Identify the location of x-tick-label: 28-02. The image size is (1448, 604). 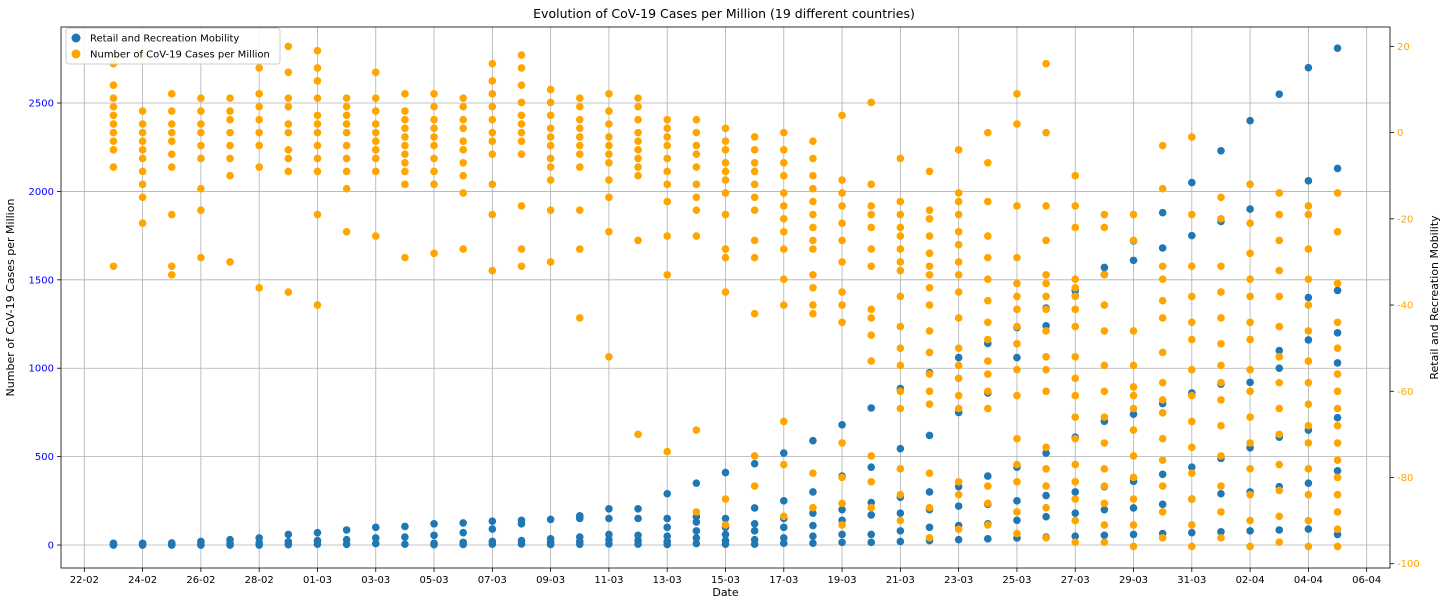
(259, 580).